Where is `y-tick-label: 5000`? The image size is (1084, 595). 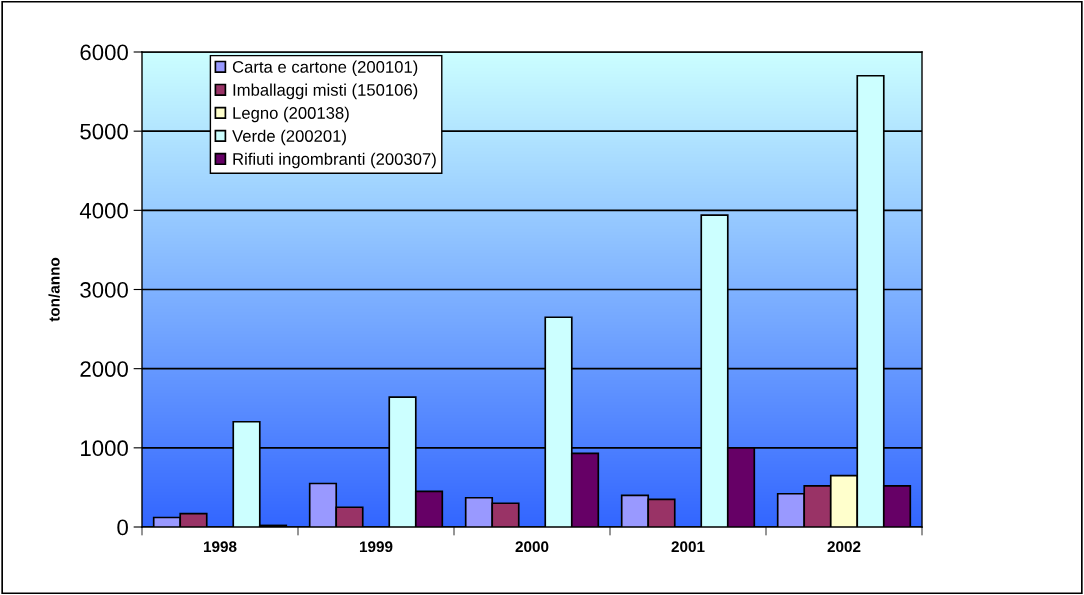
y-tick-label: 5000 is located at coordinates (104, 131).